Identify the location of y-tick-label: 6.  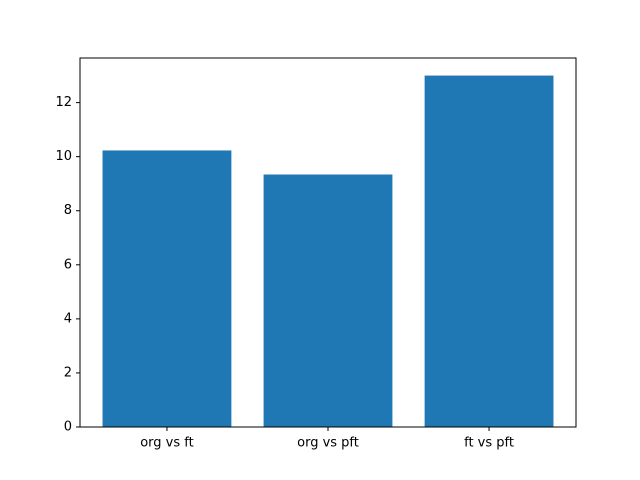
(68, 264).